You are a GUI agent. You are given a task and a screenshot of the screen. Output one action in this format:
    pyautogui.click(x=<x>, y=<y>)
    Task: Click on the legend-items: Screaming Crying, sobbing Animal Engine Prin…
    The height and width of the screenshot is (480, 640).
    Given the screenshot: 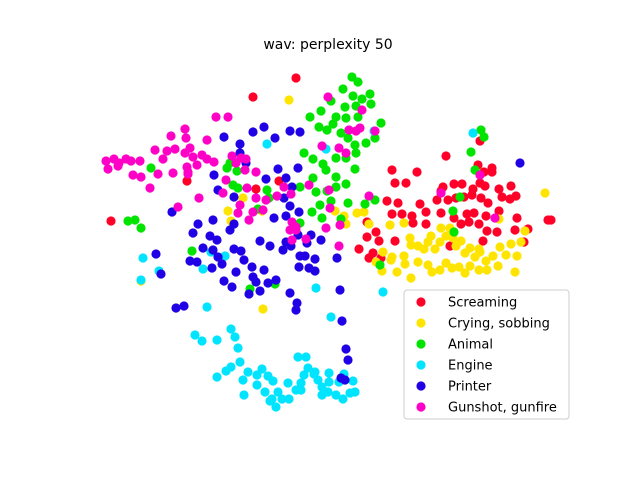 What is the action you would take?
    pyautogui.click(x=486, y=356)
    